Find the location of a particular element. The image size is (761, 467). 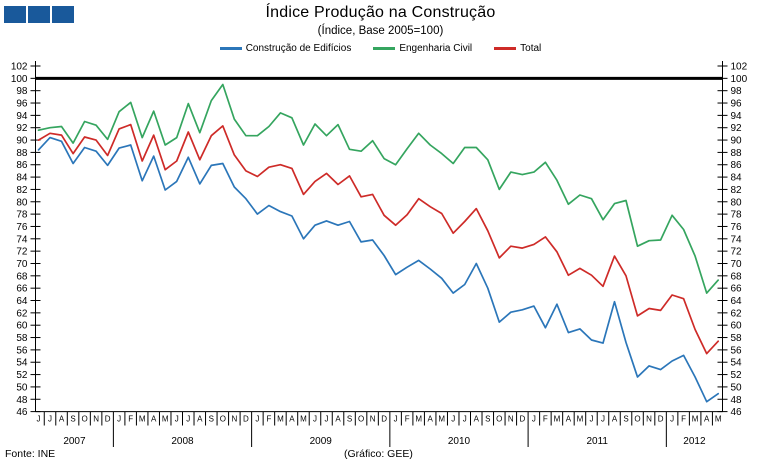

y-axis-label-right: 48 is located at coordinates (737, 400).